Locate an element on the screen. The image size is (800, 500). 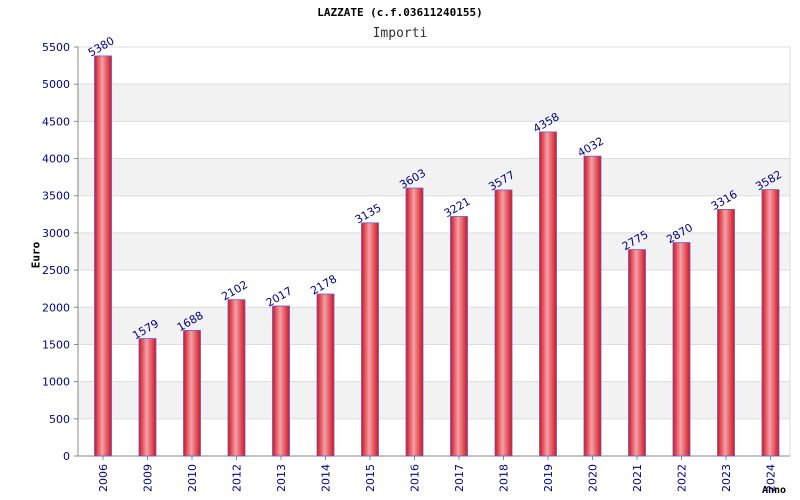
bar-2020 is located at coordinates (592, 306).